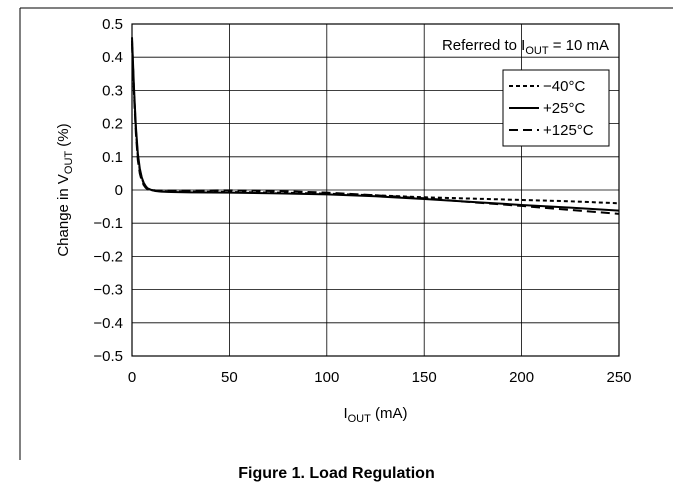  Describe the element at coordinates (108, 223) in the screenshot. I see `y-tick-label: −0.1` at that location.